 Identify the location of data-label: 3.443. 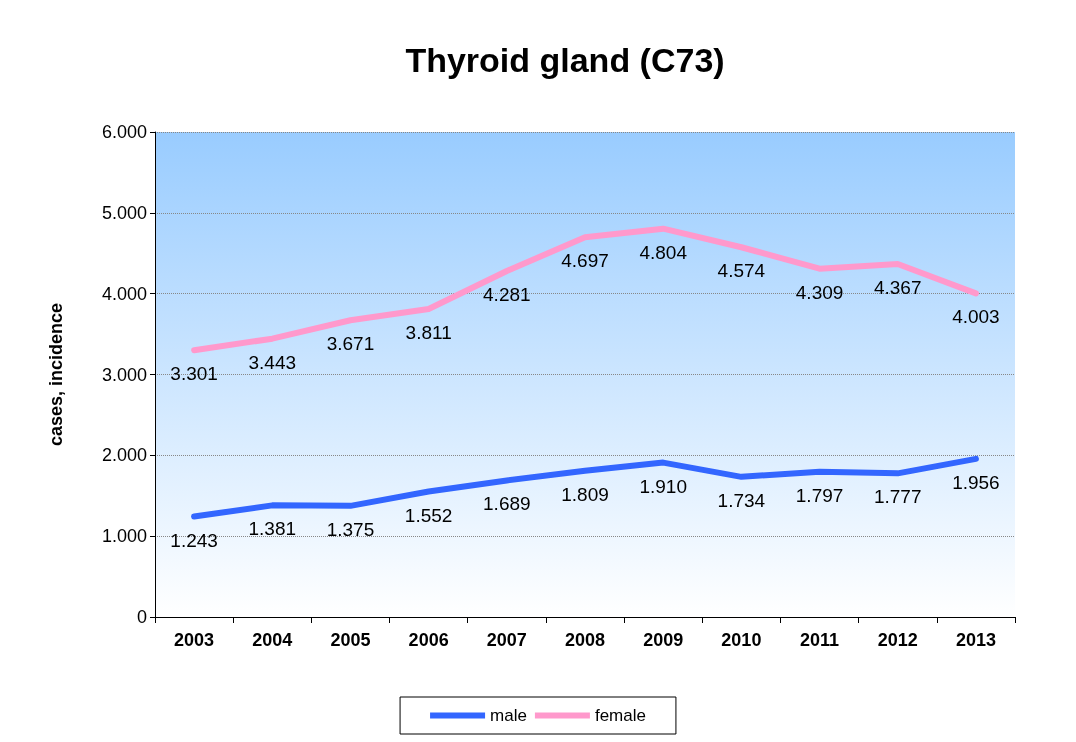
(272, 362).